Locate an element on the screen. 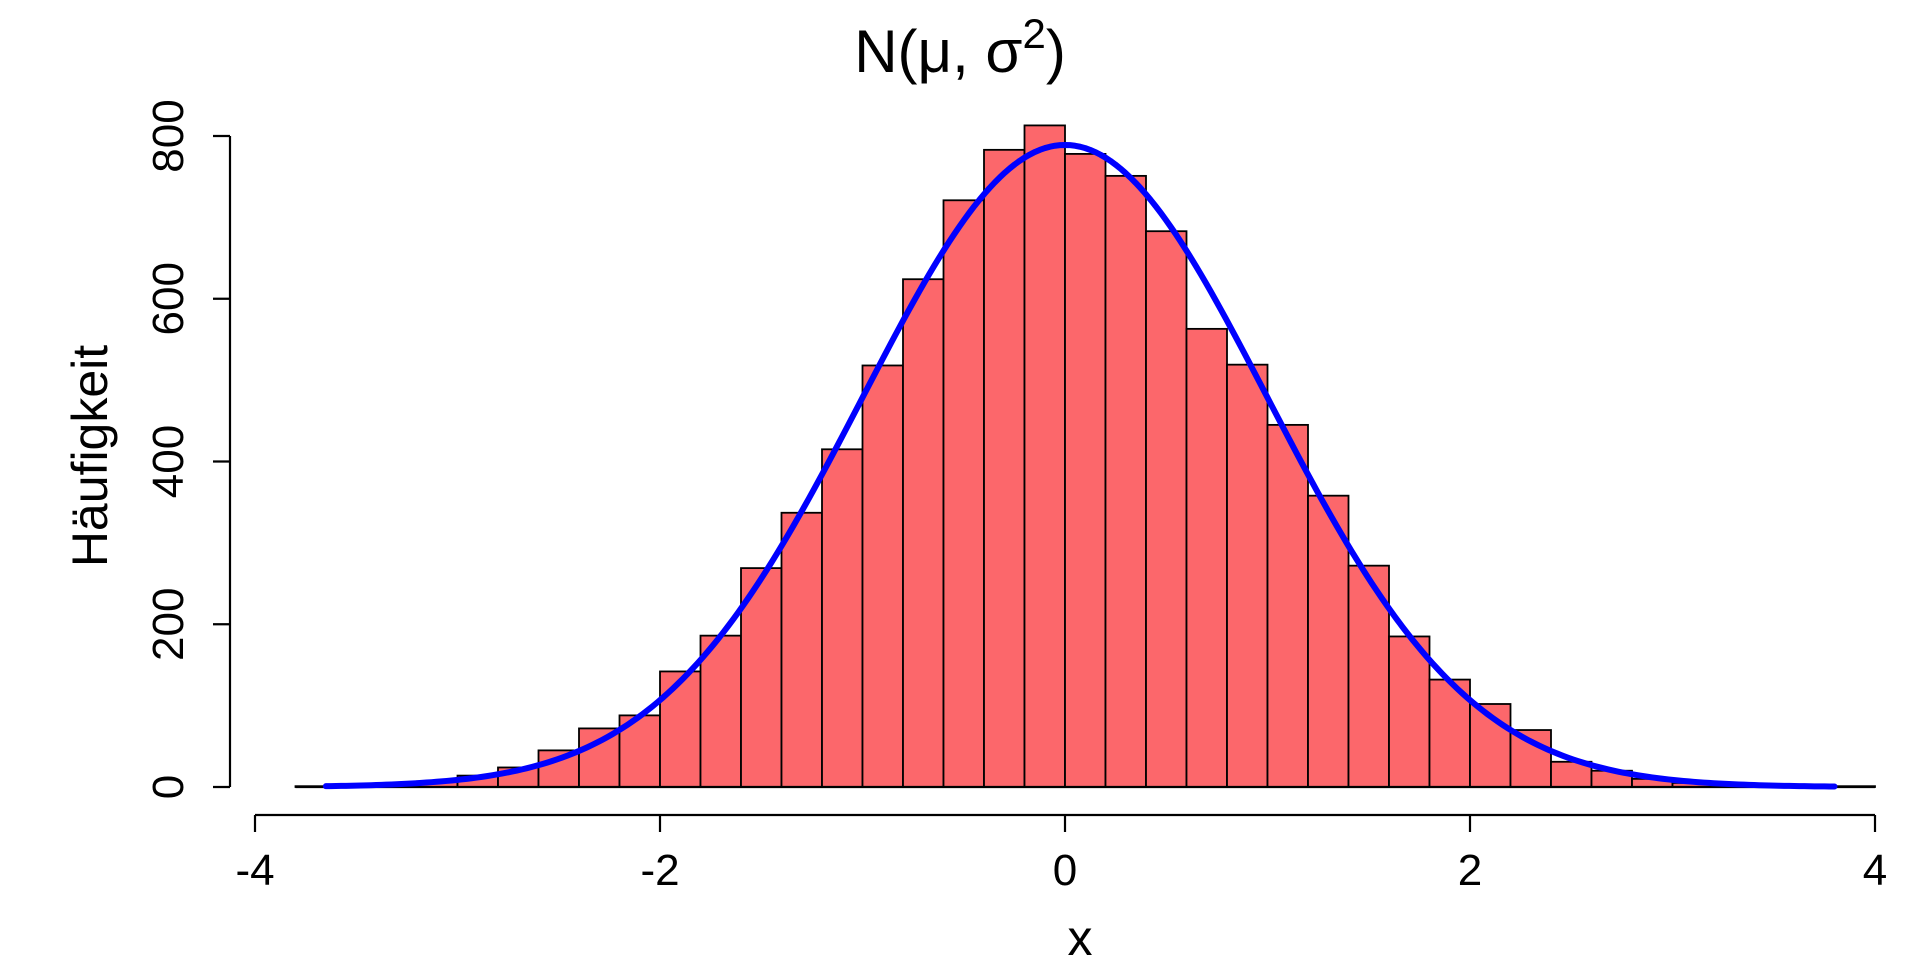  chart-title-close: ) is located at coordinates (1056, 51).